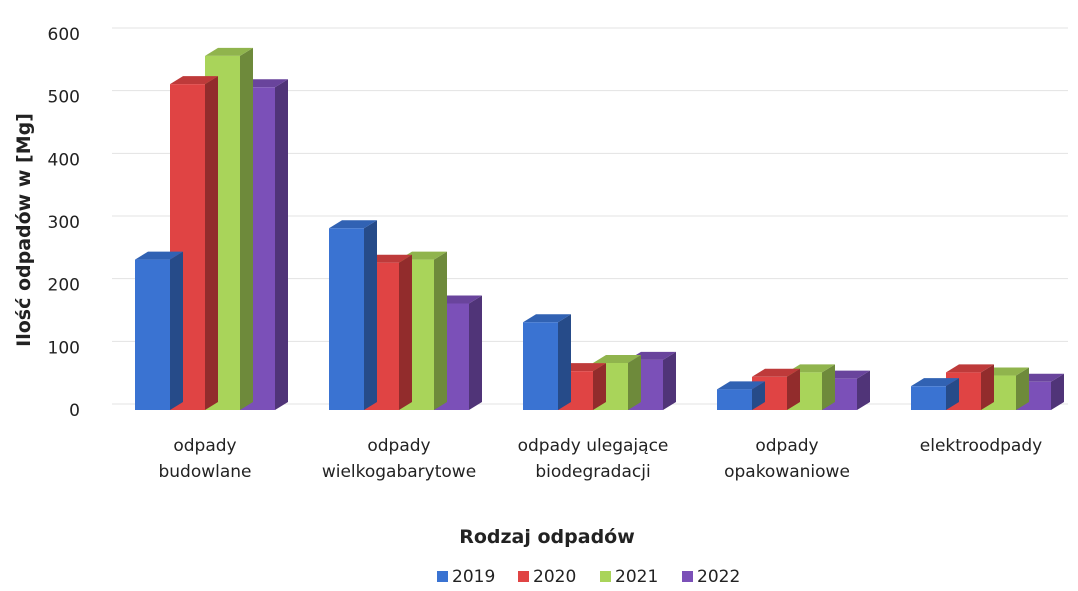 Image resolution: width=1078 pixels, height=591 pixels. What do you see at coordinates (554, 577) in the screenshot?
I see `legend-label: 2020` at bounding box center [554, 577].